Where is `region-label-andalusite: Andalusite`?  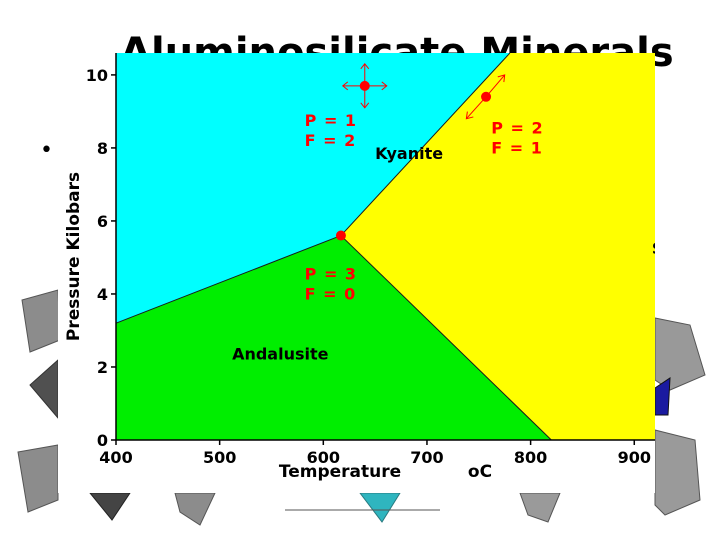
region-label-andalusite: Andalusite is located at coordinates (280, 354).